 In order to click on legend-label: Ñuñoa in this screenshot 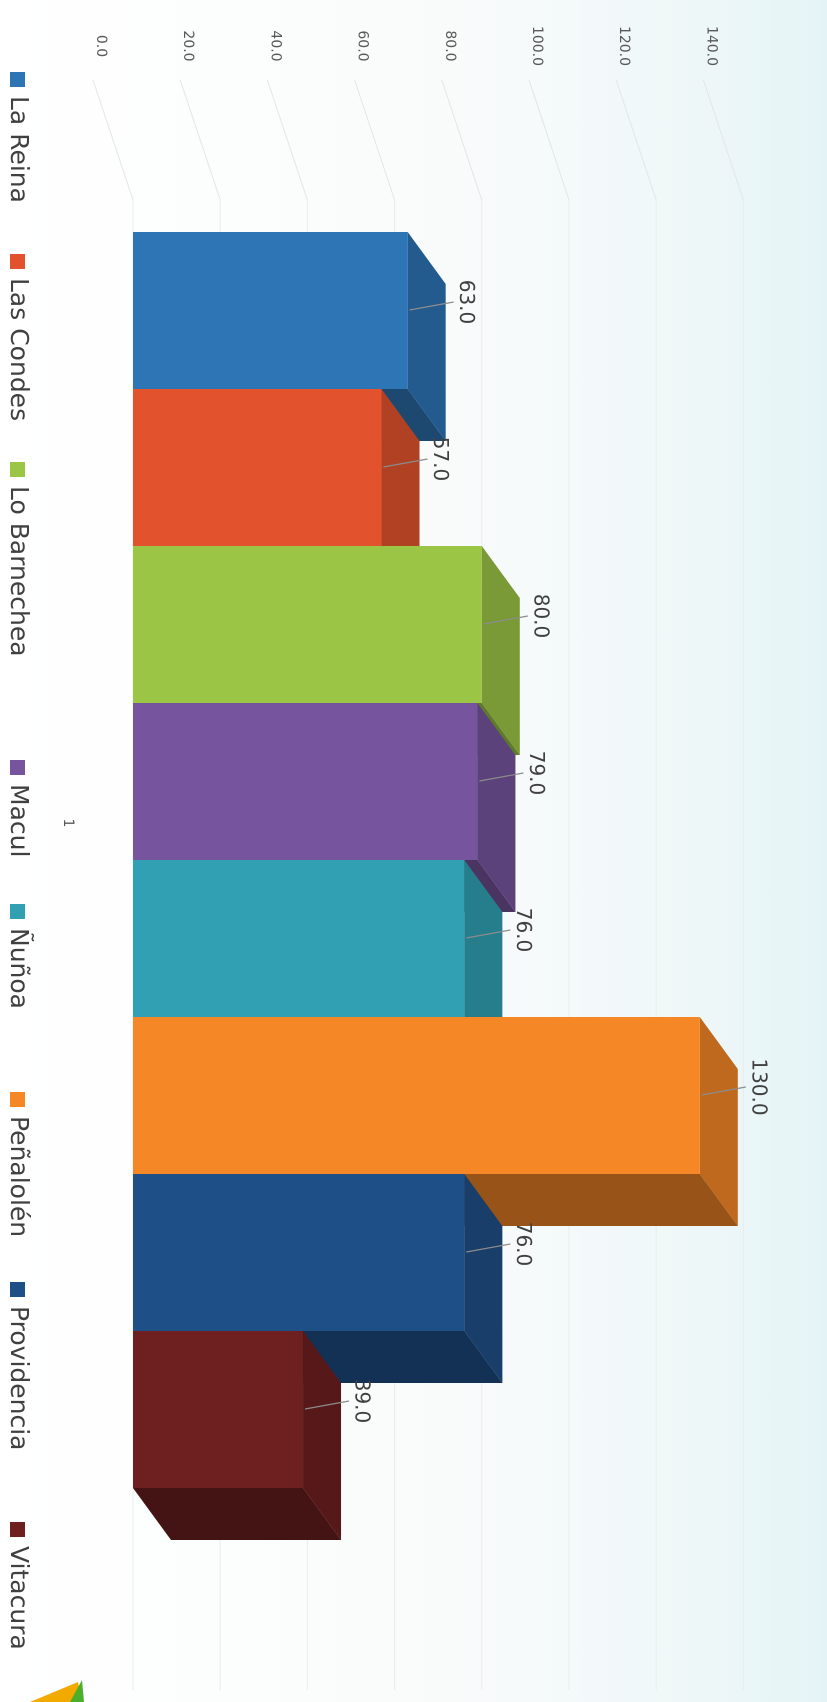, I will do `click(20, 968)`.